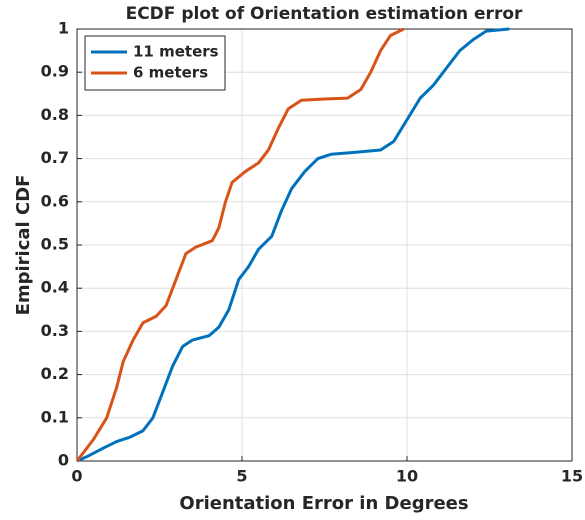 This screenshot has width=585, height=520. I want to click on legend-label: 6 meters, so click(170, 73).